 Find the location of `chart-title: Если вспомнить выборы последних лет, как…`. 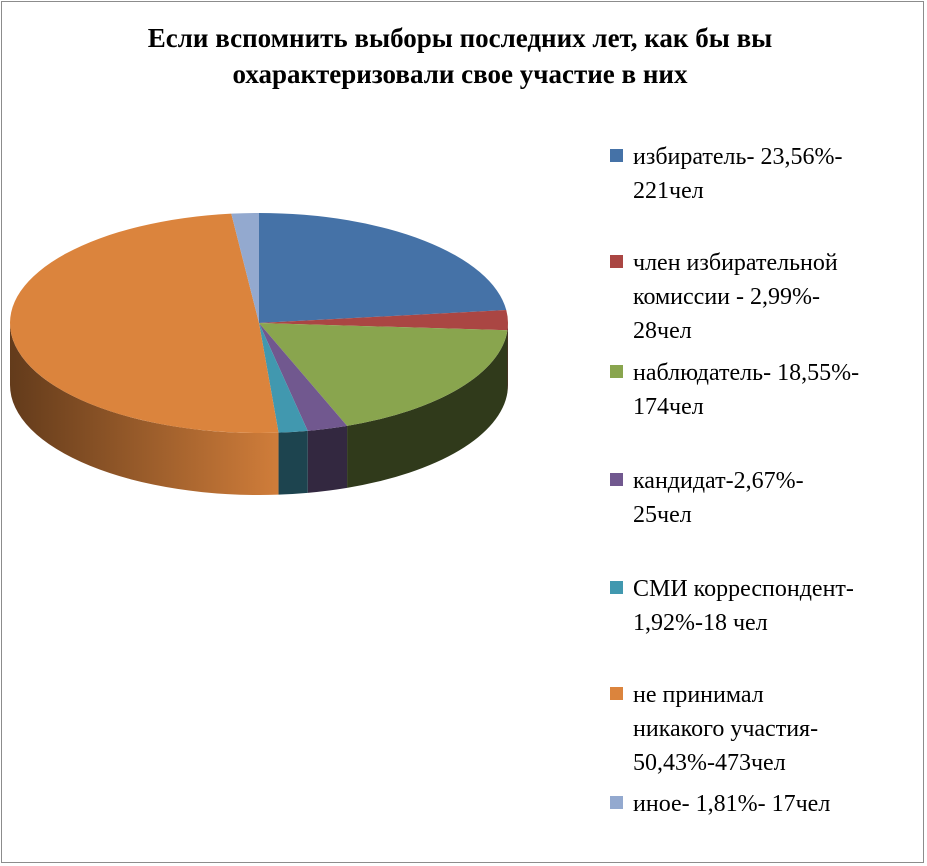

chart-title: Если вспомнить выборы последних лет, как… is located at coordinates (460, 56).